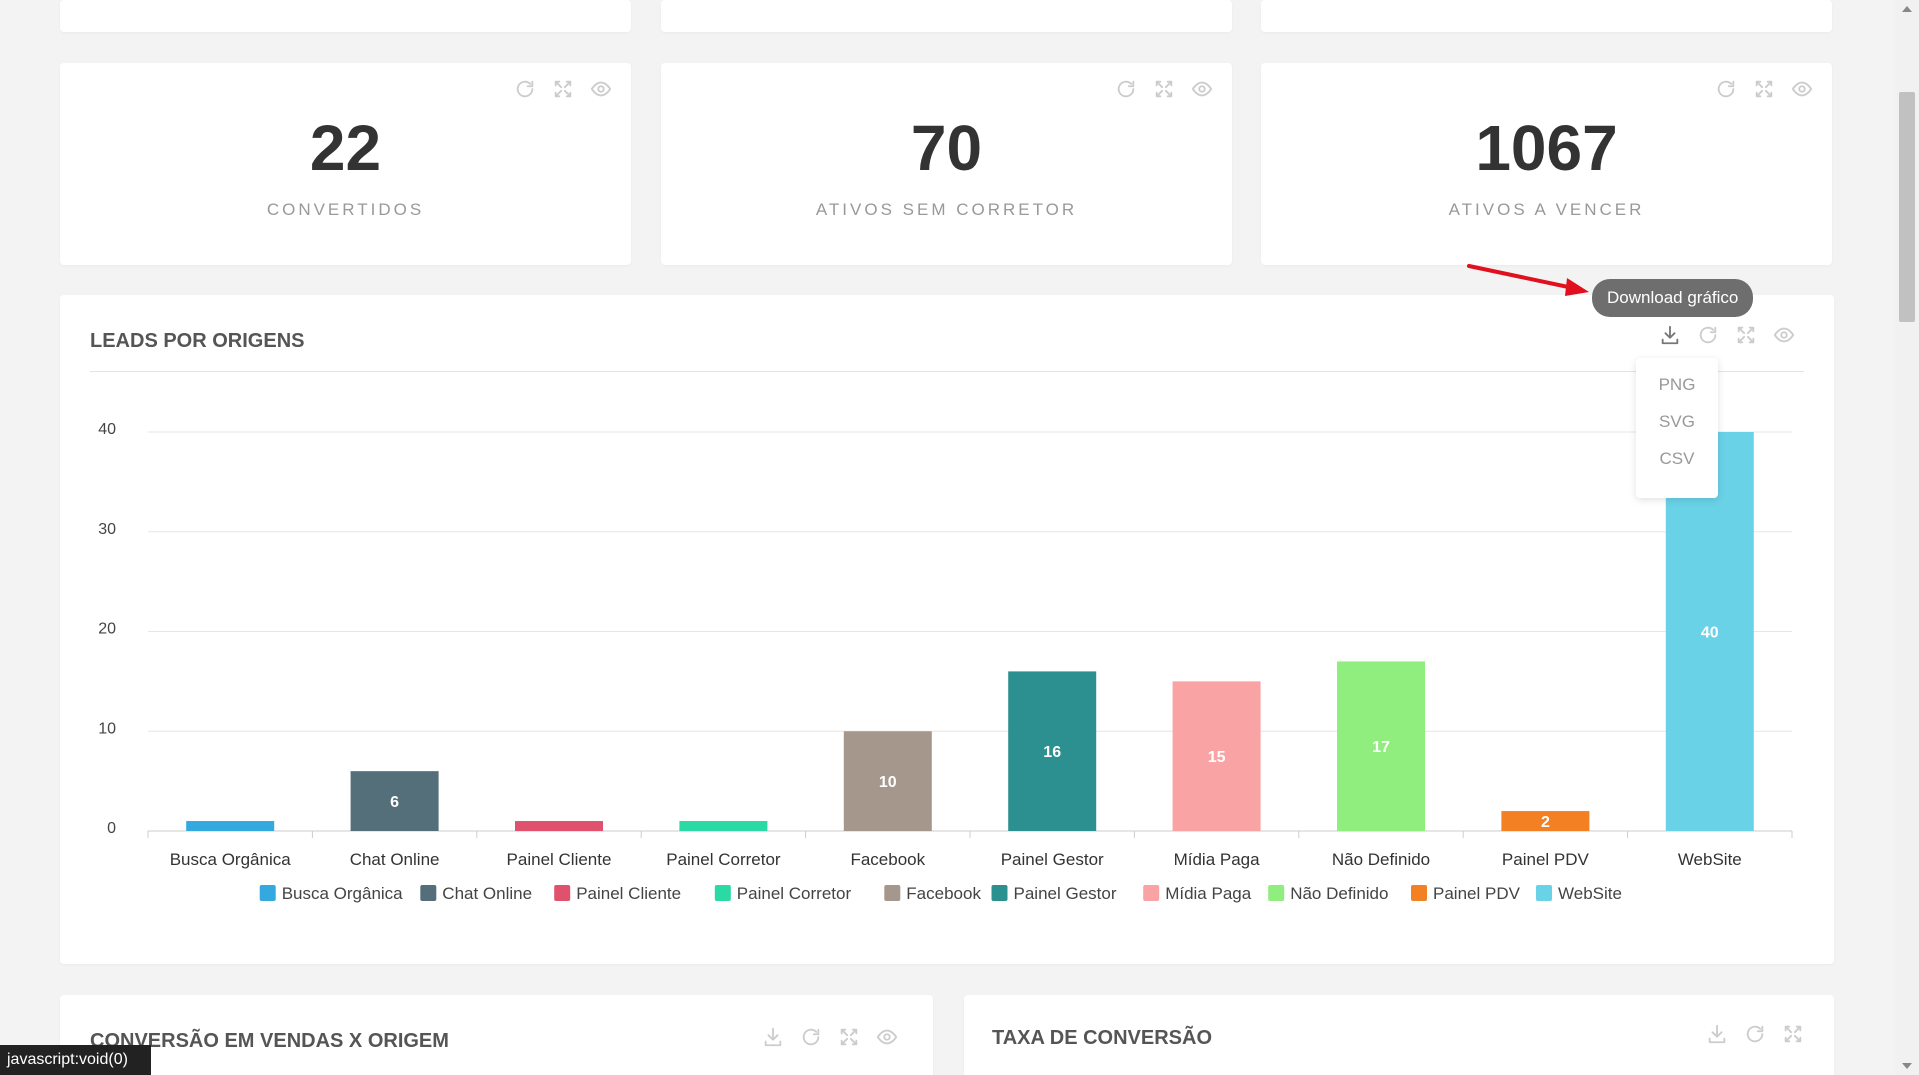 The width and height of the screenshot is (1919, 1075). I want to click on card-title: TAXA DE CONVERSÃO, so click(1102, 1038).